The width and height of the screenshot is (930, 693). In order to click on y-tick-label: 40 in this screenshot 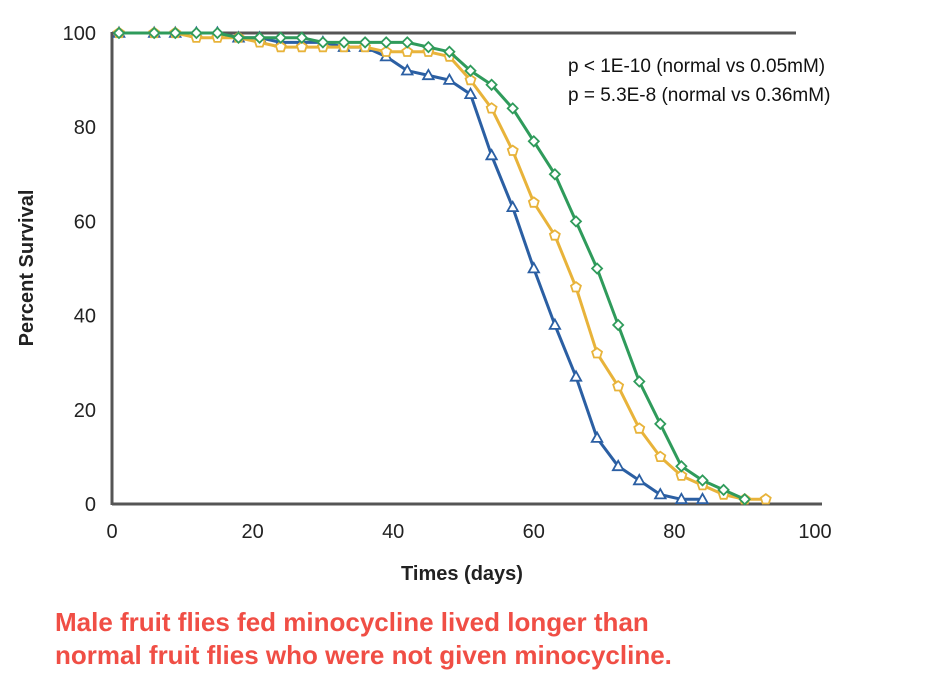, I will do `click(85, 317)`.